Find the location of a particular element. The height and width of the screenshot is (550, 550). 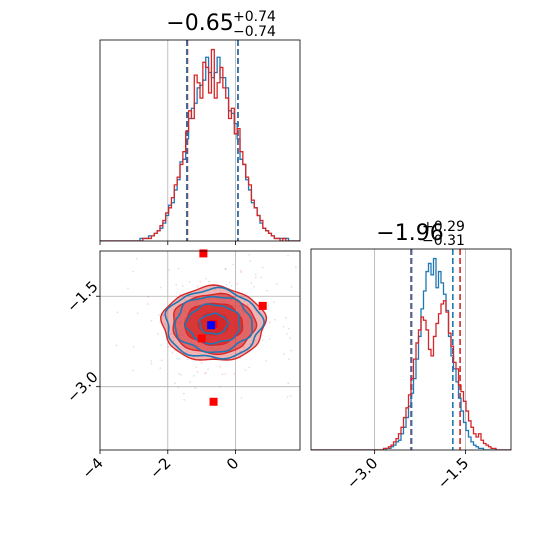

title-lower-error: −0.74 is located at coordinates (254, 32).